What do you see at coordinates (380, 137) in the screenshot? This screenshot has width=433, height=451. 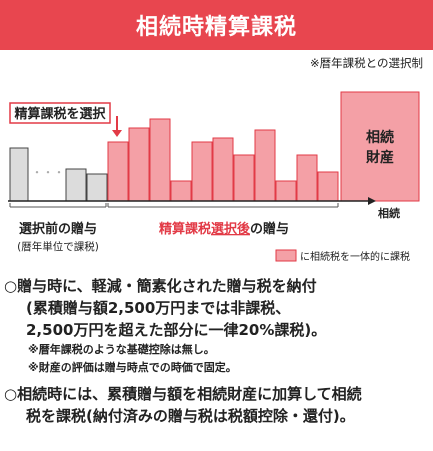 I see `inheritance-label-1: 相続` at bounding box center [380, 137].